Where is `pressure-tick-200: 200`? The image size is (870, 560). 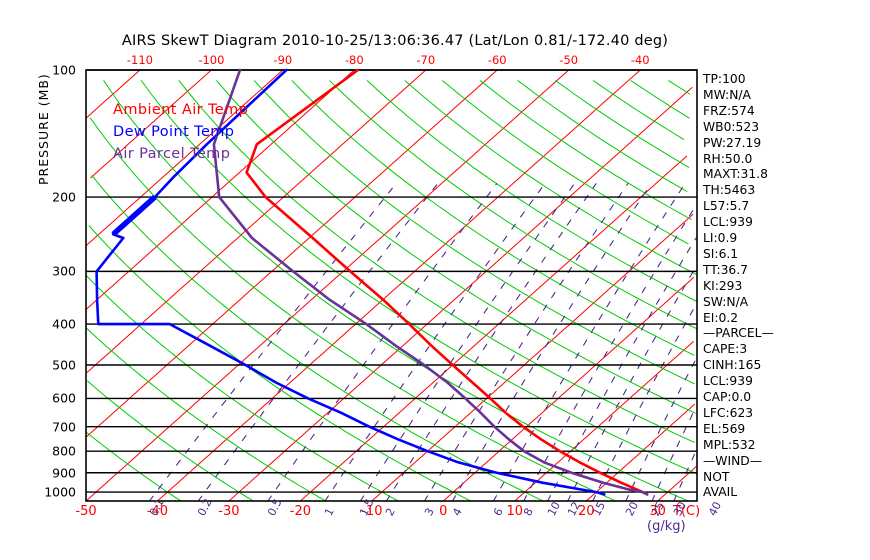 pressure-tick-200: 200 is located at coordinates (64, 197).